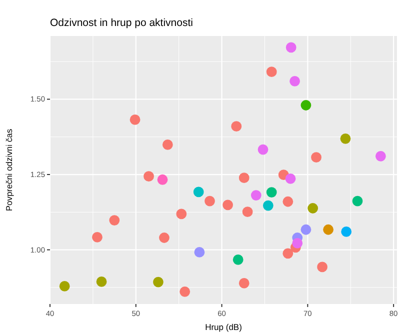  What do you see at coordinates (223, 327) in the screenshot?
I see `x-axis-title: Hrup (dB)` at bounding box center [223, 327].